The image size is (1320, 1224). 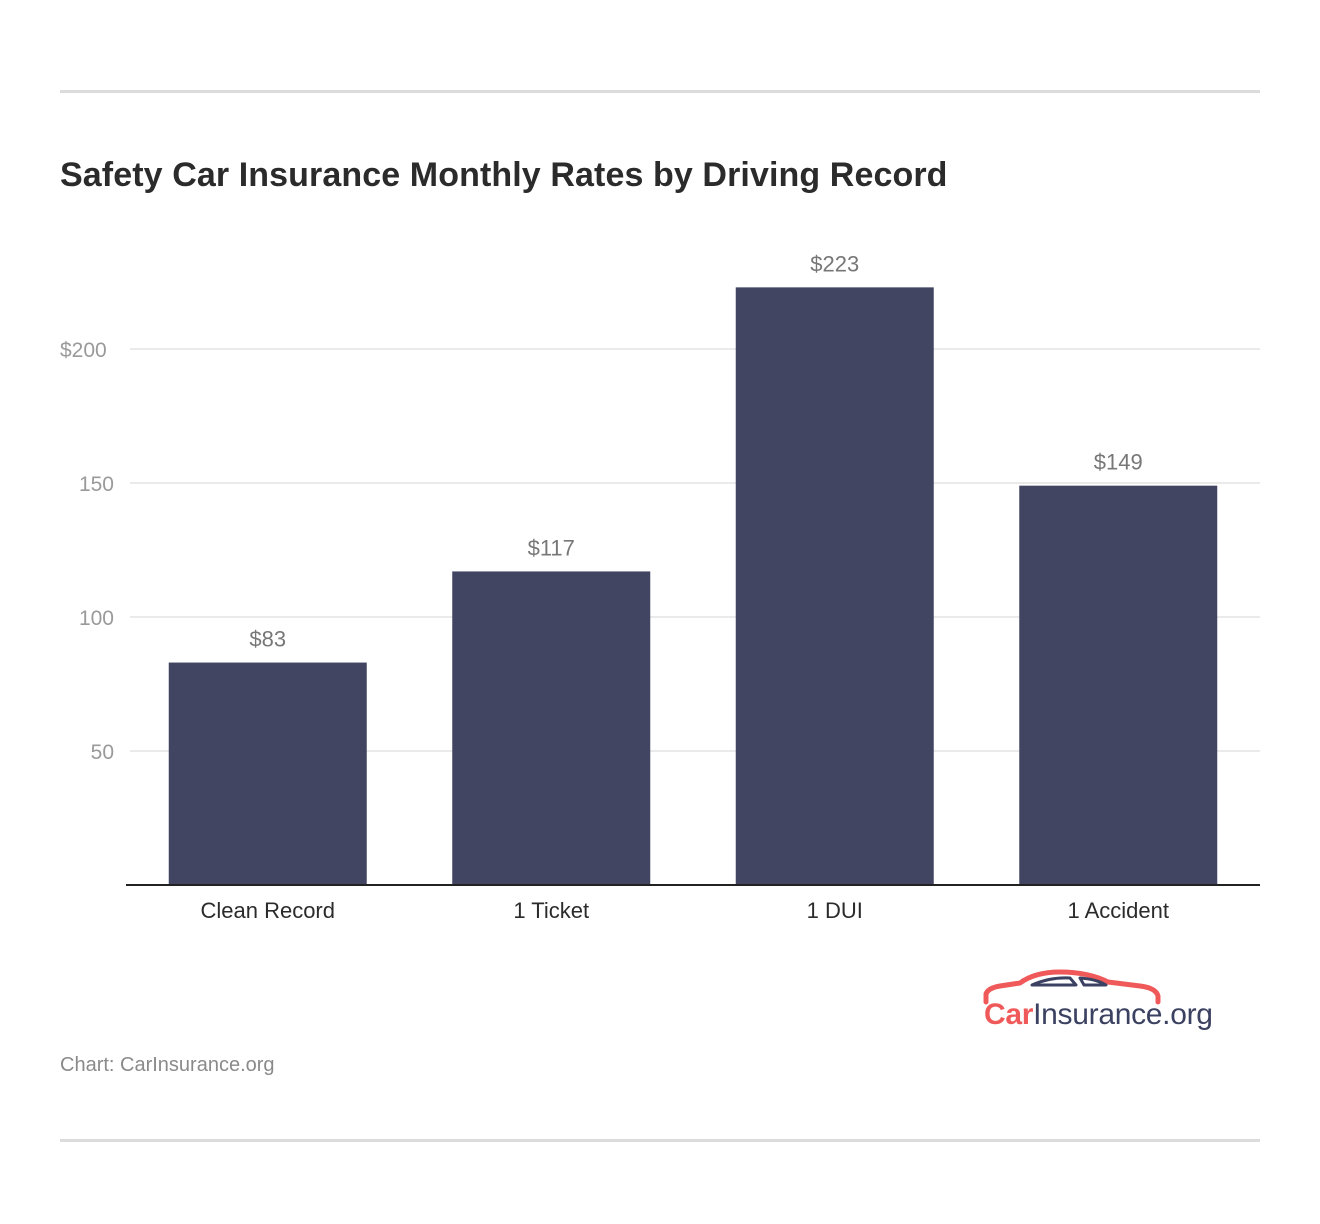 What do you see at coordinates (1118, 462) in the screenshot?
I see `bar-value-label: $149` at bounding box center [1118, 462].